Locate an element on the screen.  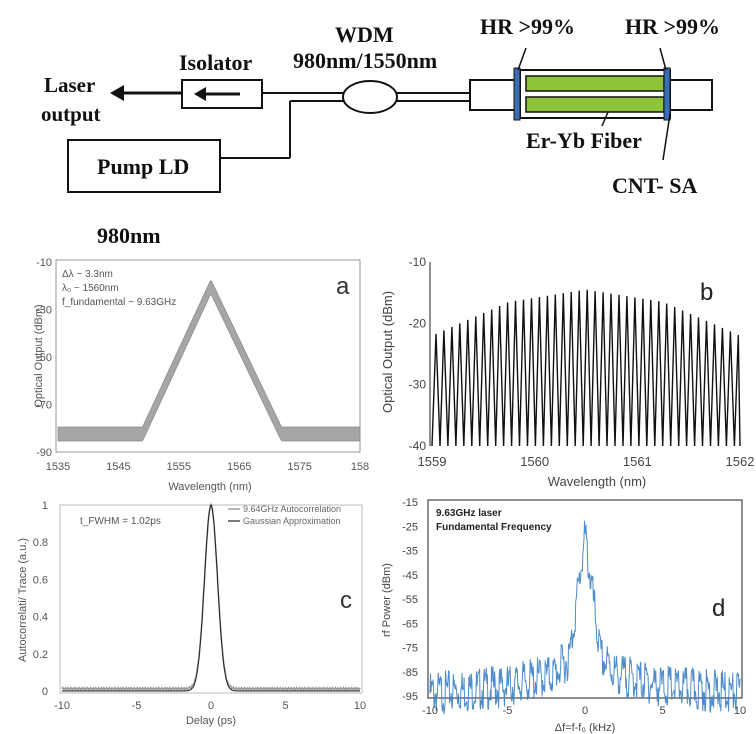
laser-output-label-2: output is located at coordinates (71, 114).